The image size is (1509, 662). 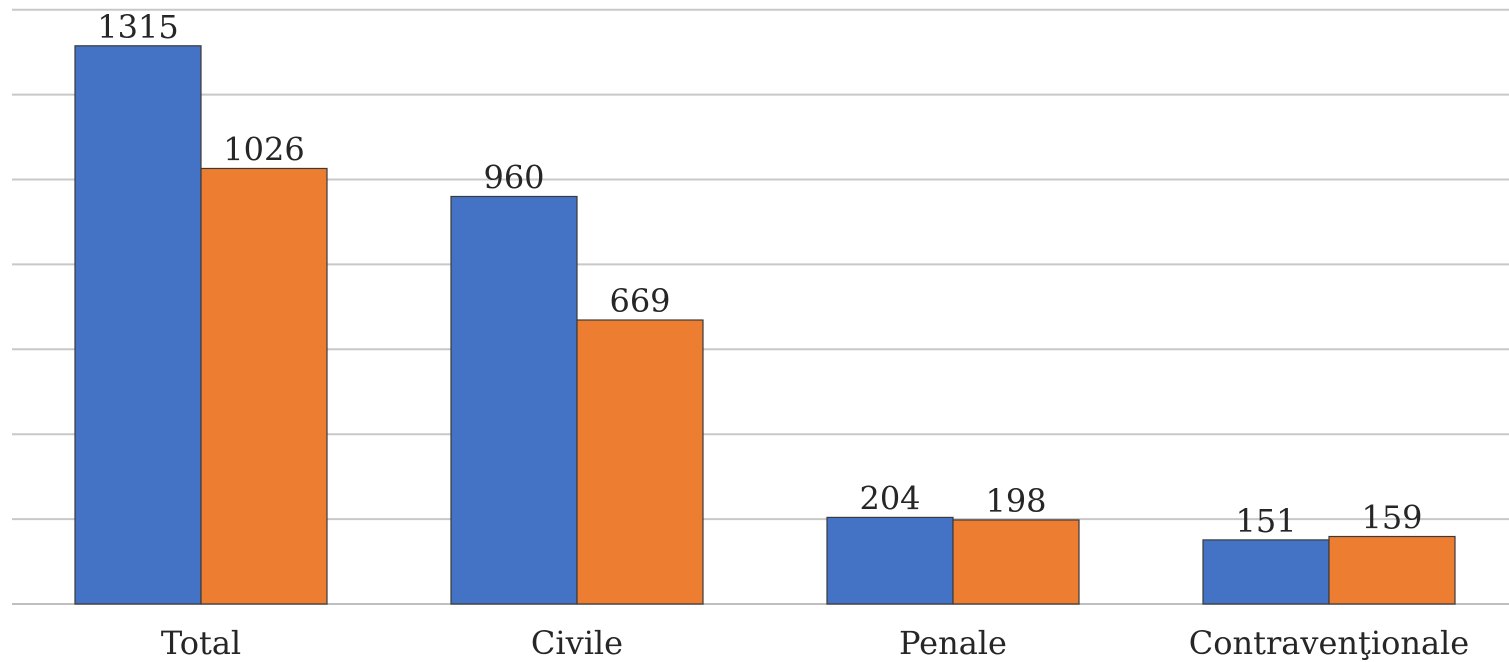 I want to click on data-label: 159, so click(x=1391, y=518).